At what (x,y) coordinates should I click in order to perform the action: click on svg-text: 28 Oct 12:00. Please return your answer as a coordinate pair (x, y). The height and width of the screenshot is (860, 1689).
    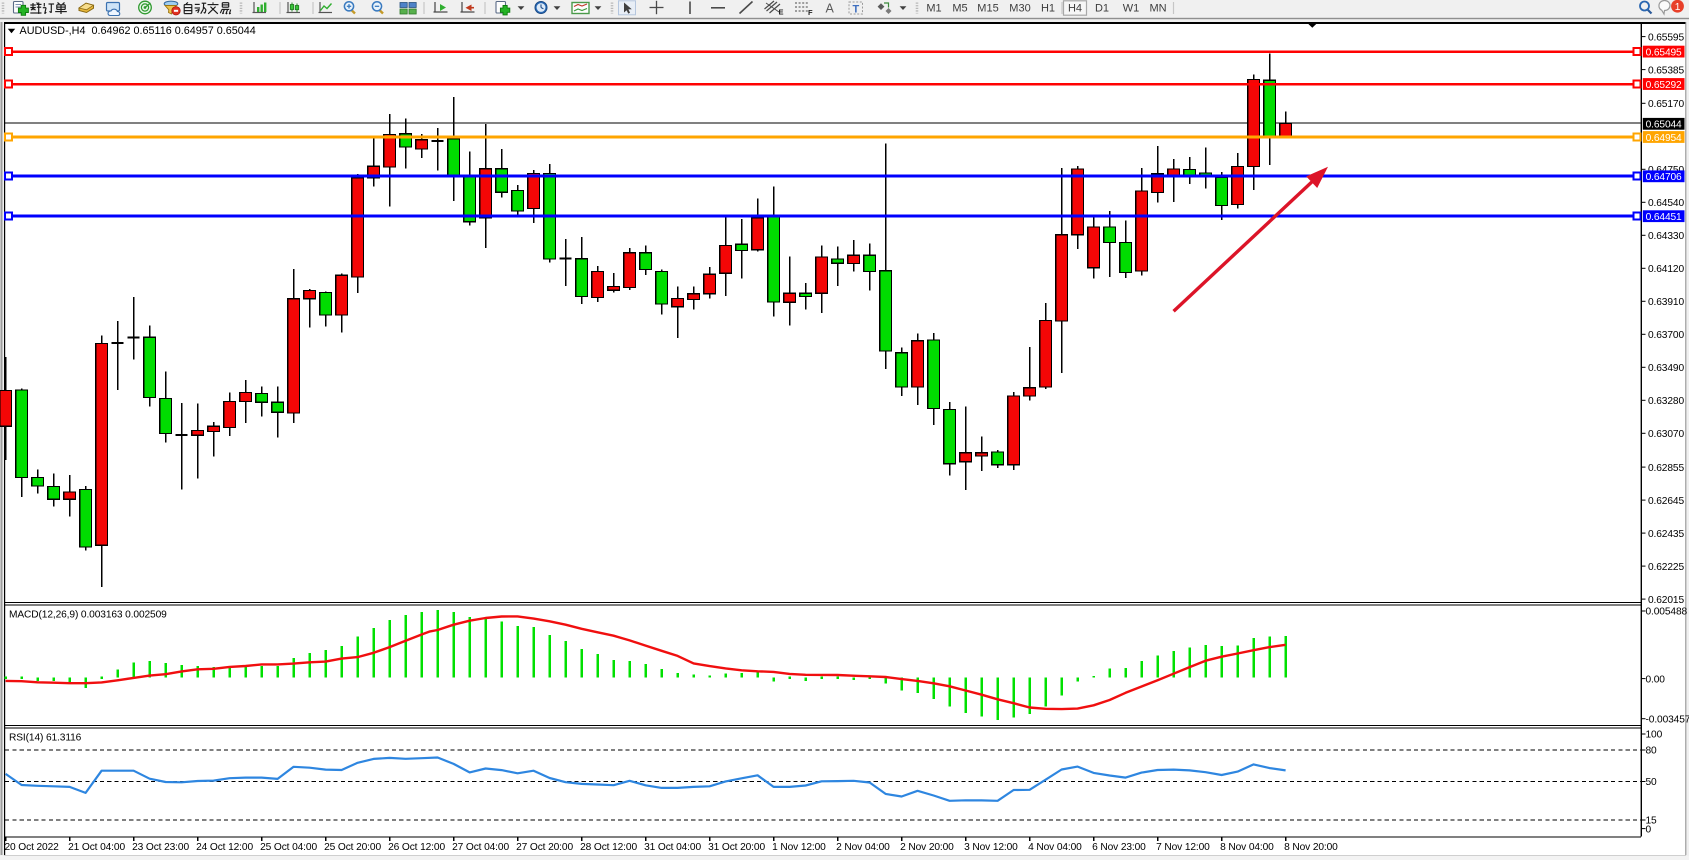
    Looking at the image, I should click on (608, 847).